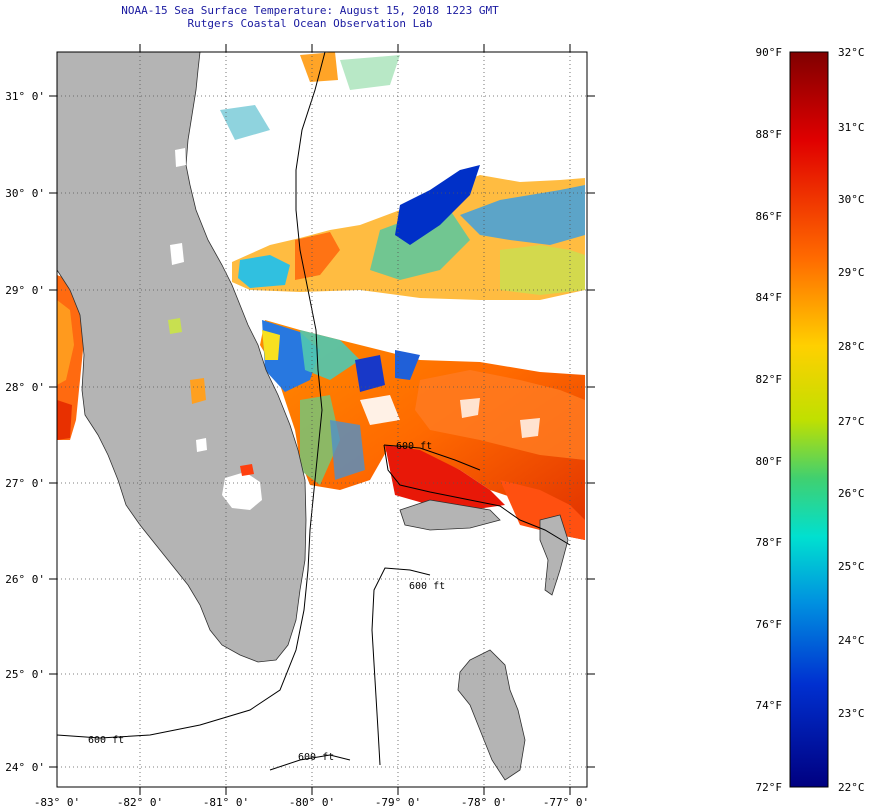  I want to click on lon-label: -78° 0', so click(484, 802).